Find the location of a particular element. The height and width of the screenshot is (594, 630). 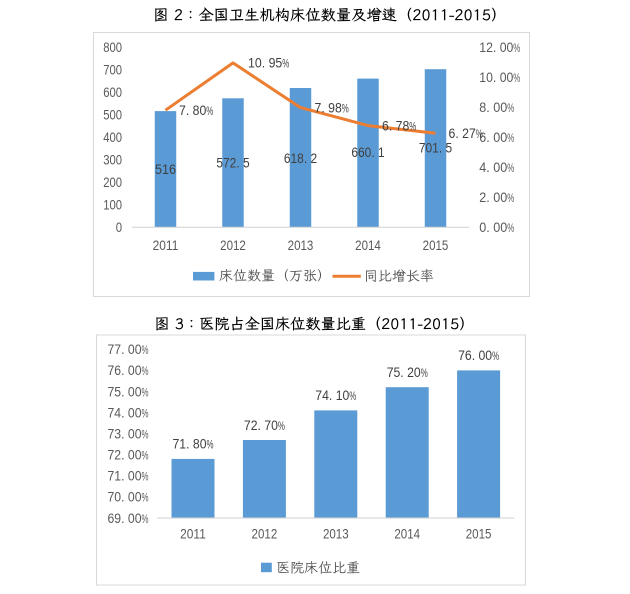

svg-text: 72. 00 is located at coordinates (125, 455).